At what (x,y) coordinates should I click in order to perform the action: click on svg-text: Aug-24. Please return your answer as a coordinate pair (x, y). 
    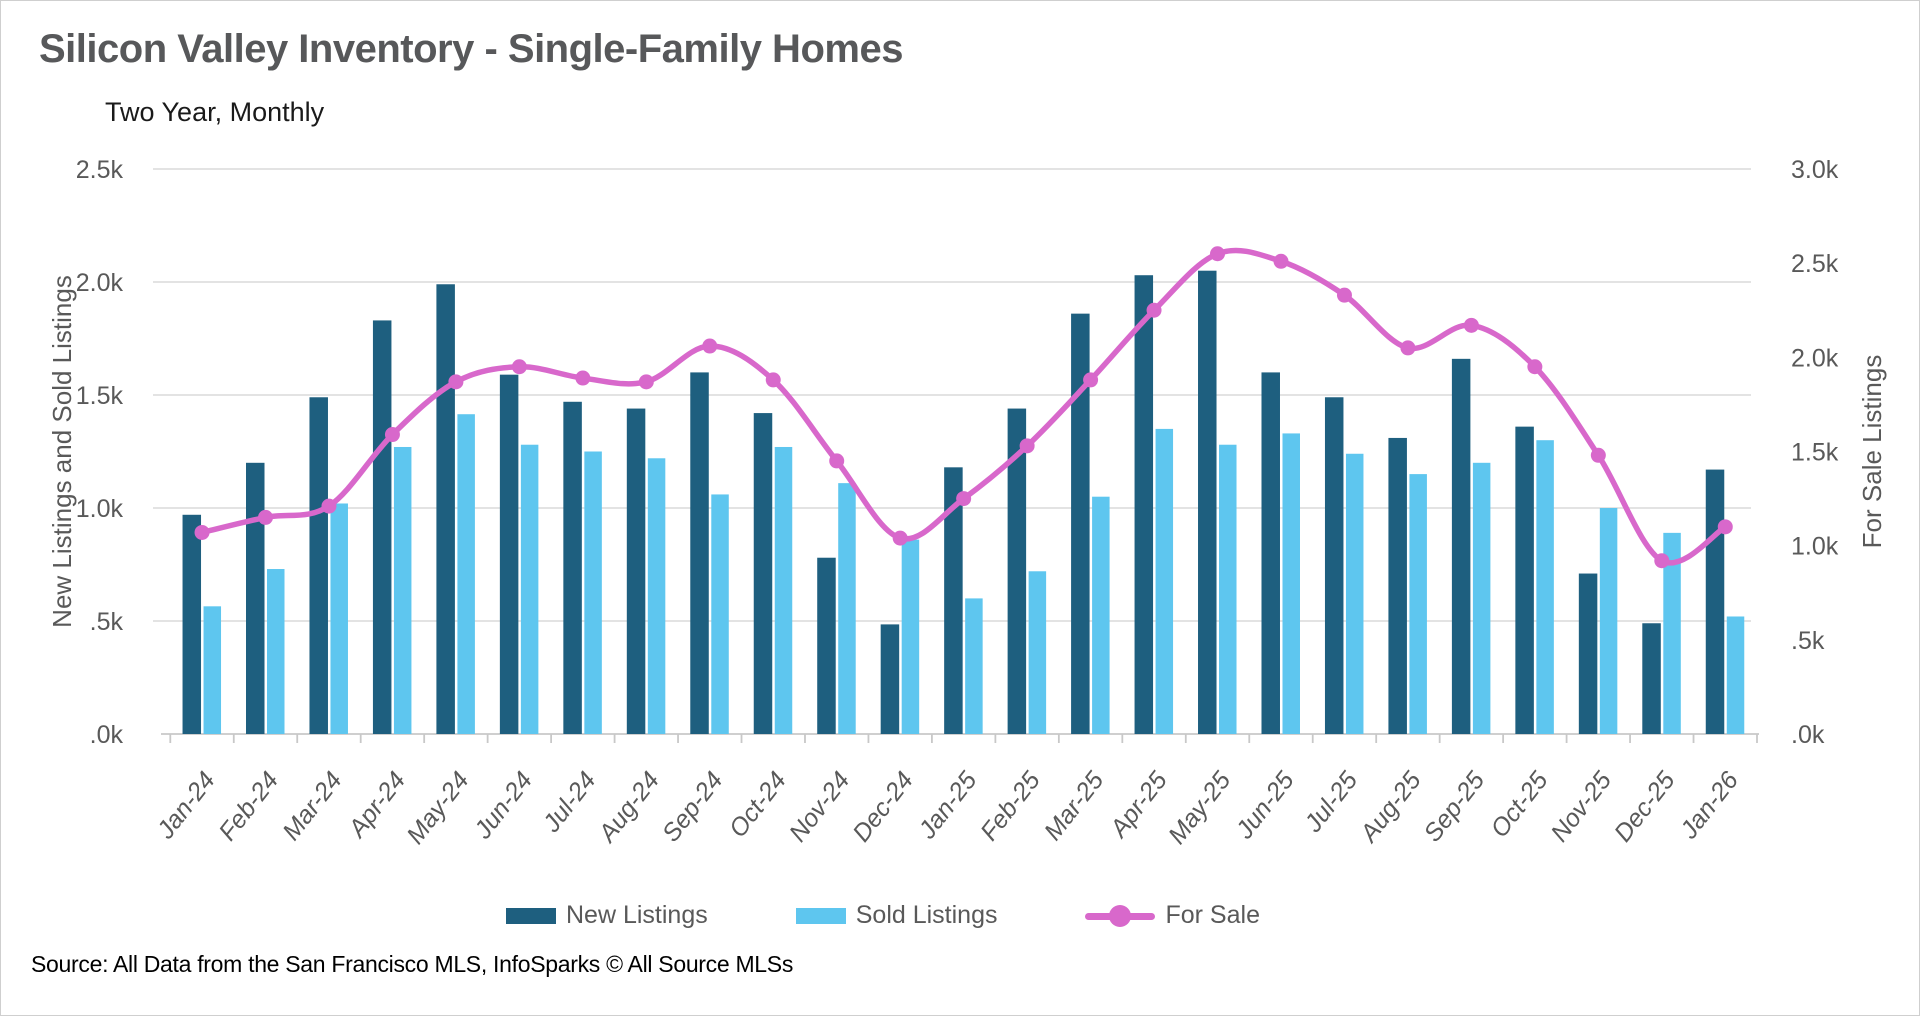
    Looking at the image, I should click on (628, 807).